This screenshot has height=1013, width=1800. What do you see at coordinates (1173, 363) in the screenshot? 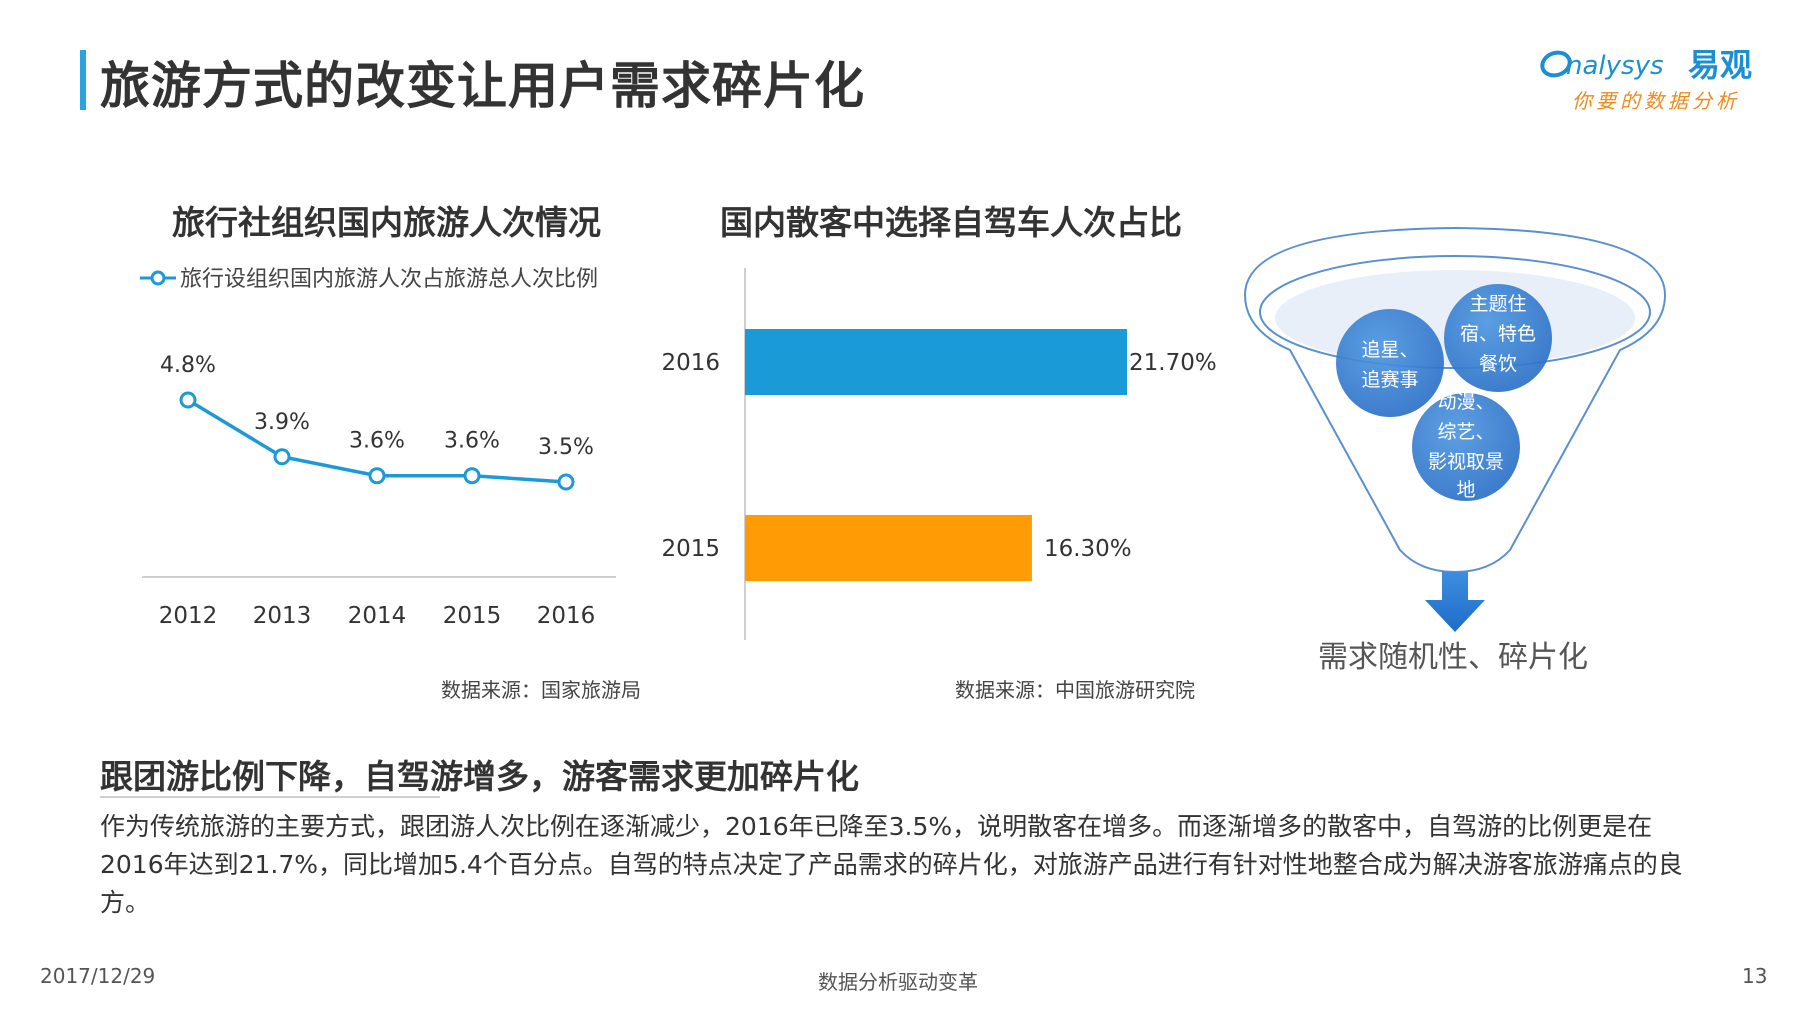
I see `bar-data-label-2016: 21.70%` at bounding box center [1173, 363].